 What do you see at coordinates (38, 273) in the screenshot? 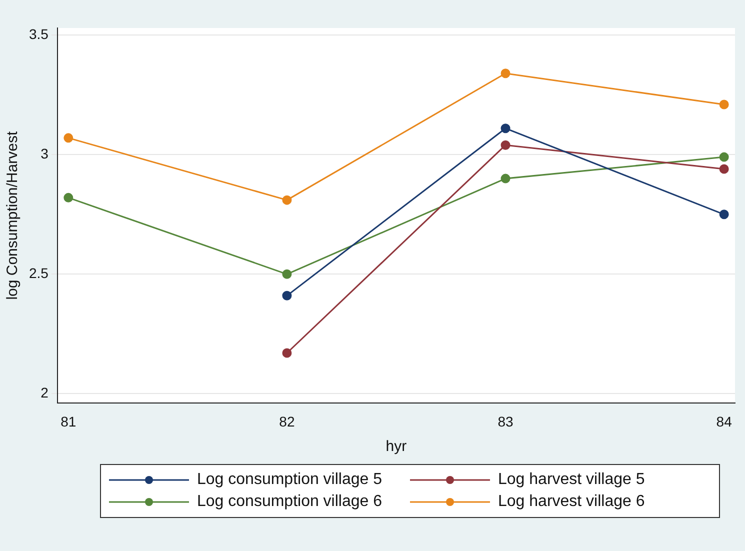
I see `y-tick-label: 2.5` at bounding box center [38, 273].